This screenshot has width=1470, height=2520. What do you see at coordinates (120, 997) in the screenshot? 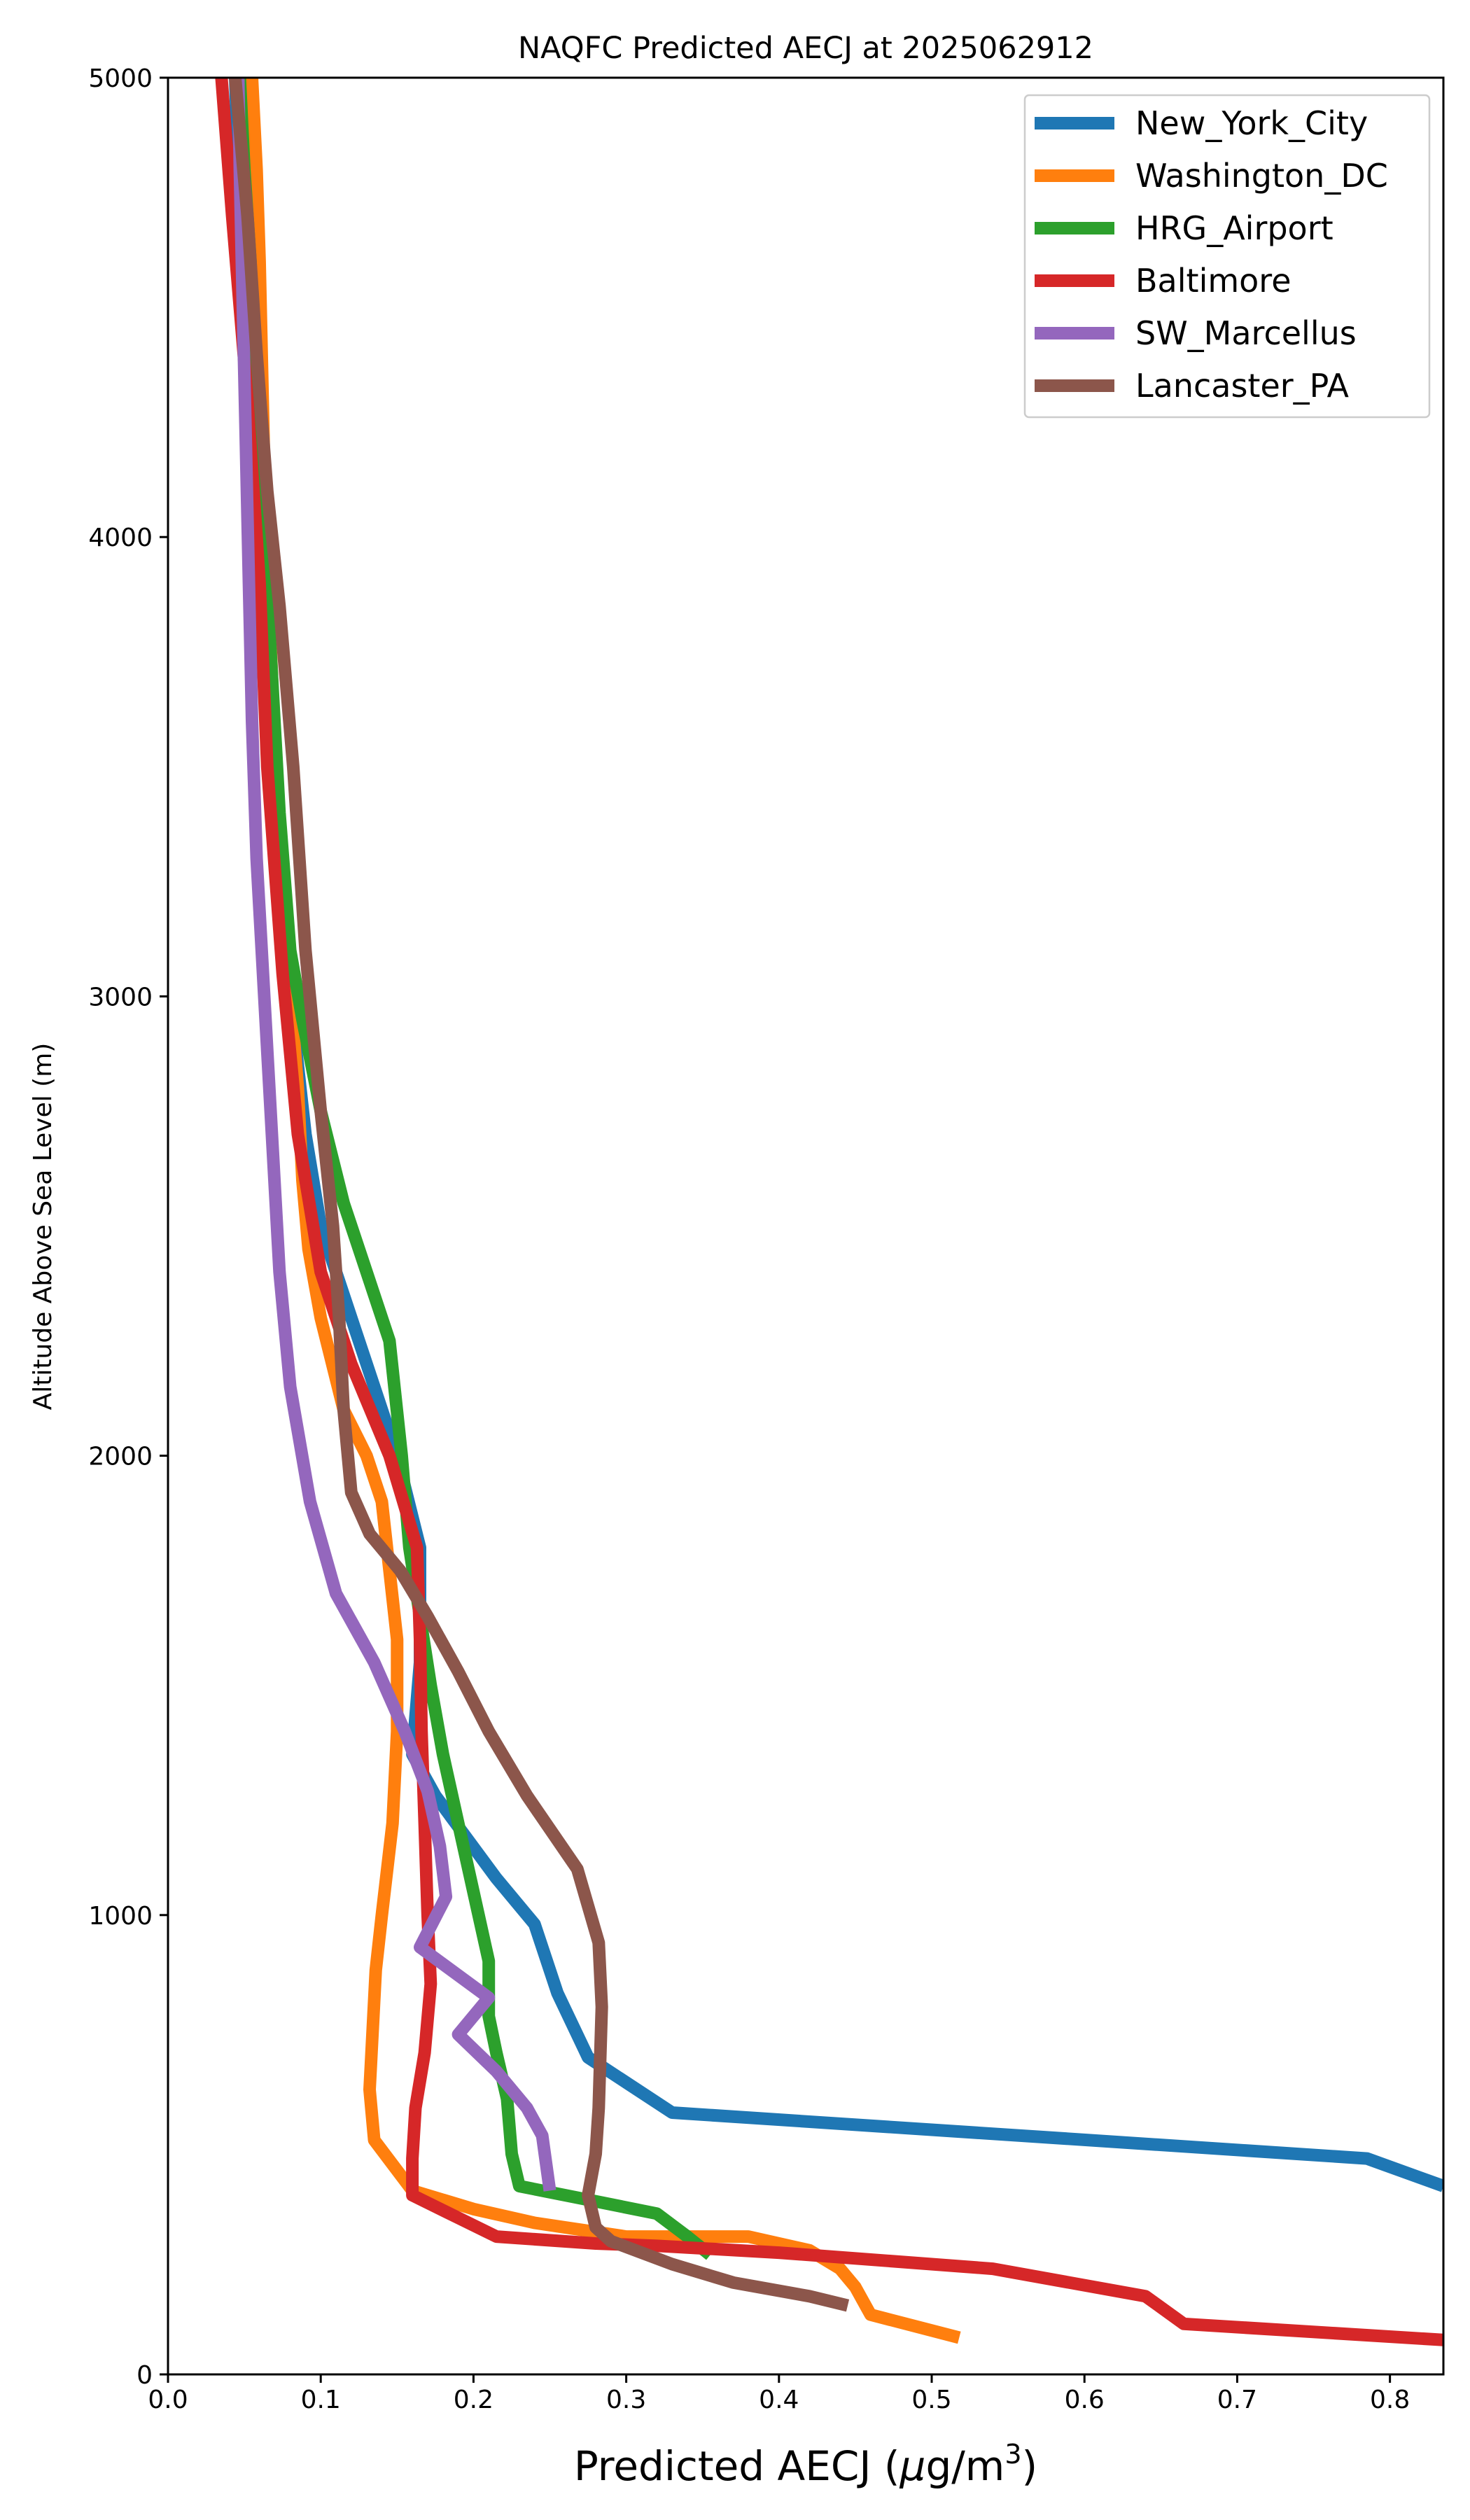
I see `y-tick-label: 3000` at bounding box center [120, 997].